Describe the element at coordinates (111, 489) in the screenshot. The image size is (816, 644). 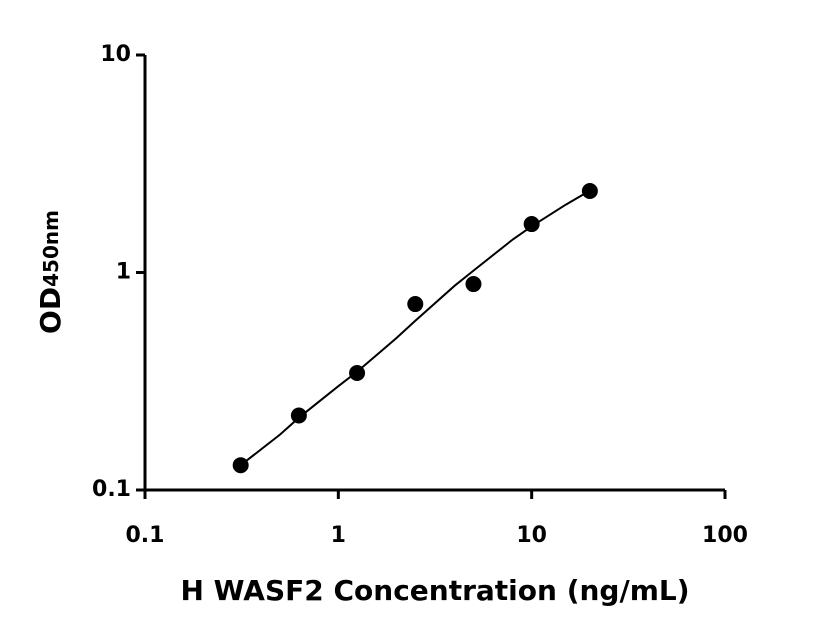
I see `y-tick-label: 0.1` at that location.